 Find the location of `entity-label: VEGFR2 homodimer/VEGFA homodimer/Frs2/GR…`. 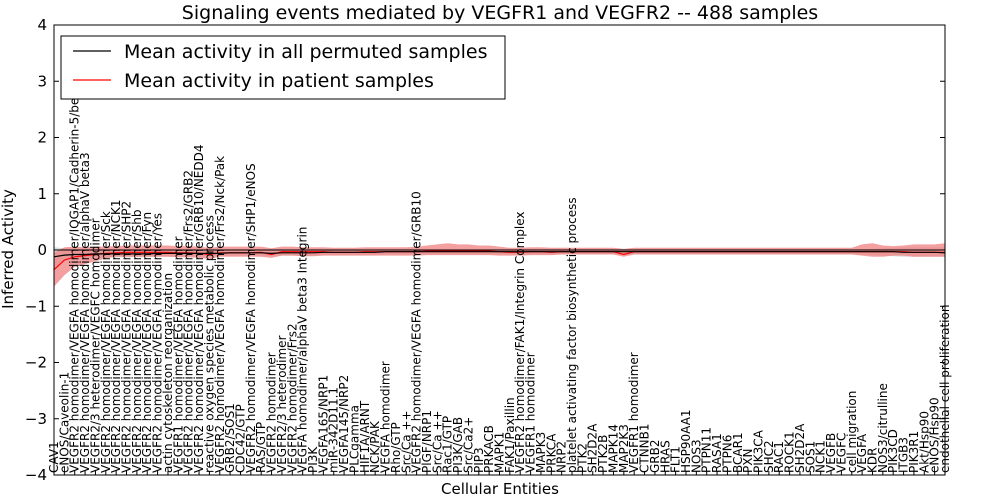

entity-label: VEGFR2 homodimer/VEGFA homodimer/Frs2/GR… is located at coordinates (189, 321).